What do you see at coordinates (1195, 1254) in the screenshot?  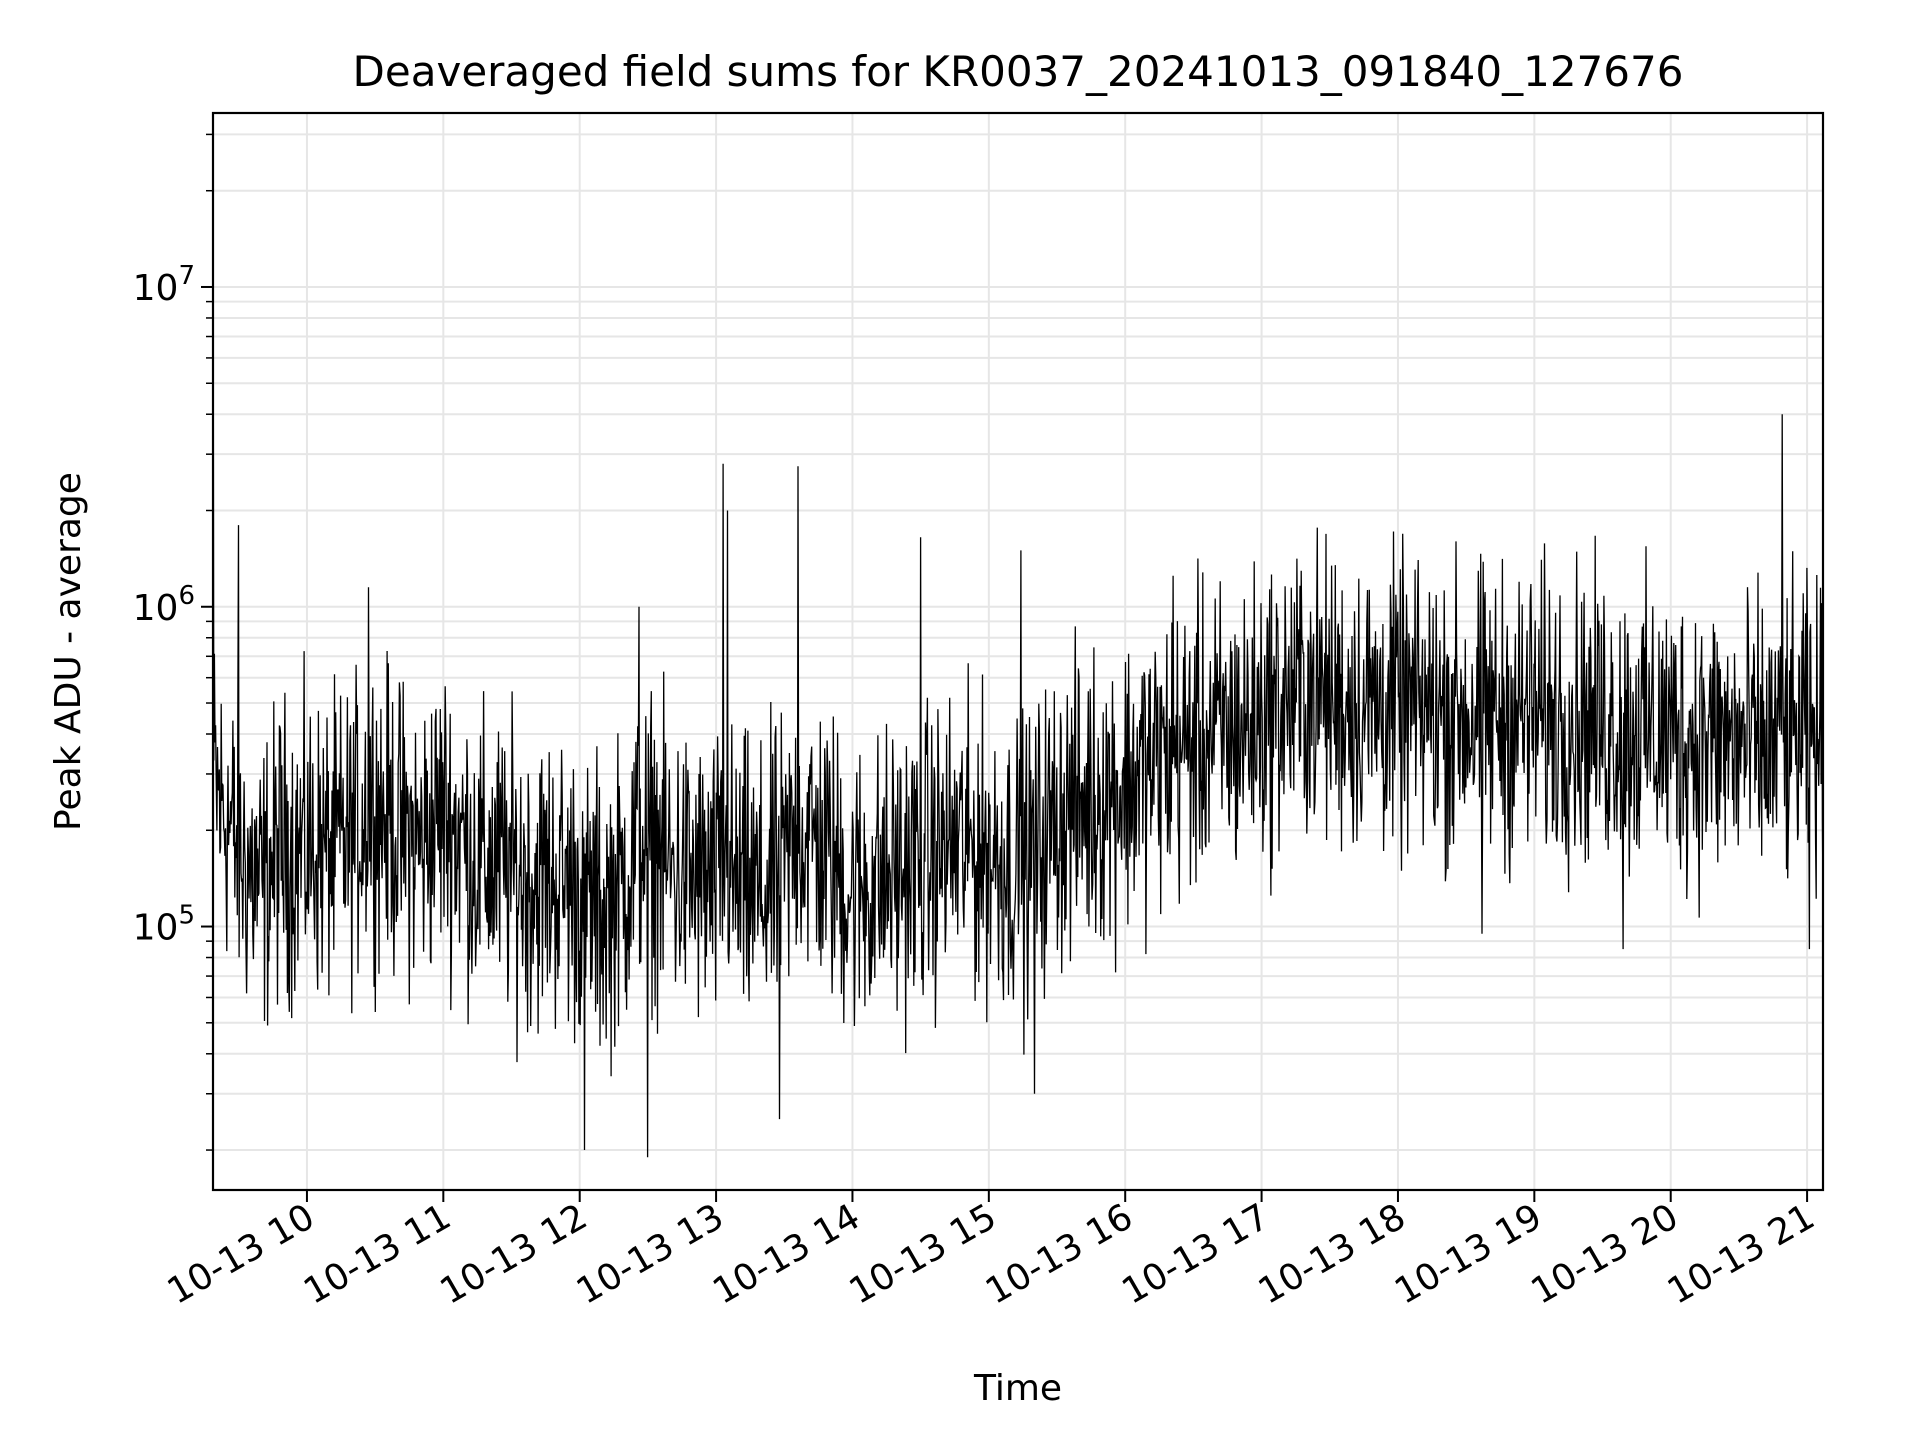 I see `x-tick-label: 10-13 17` at bounding box center [1195, 1254].